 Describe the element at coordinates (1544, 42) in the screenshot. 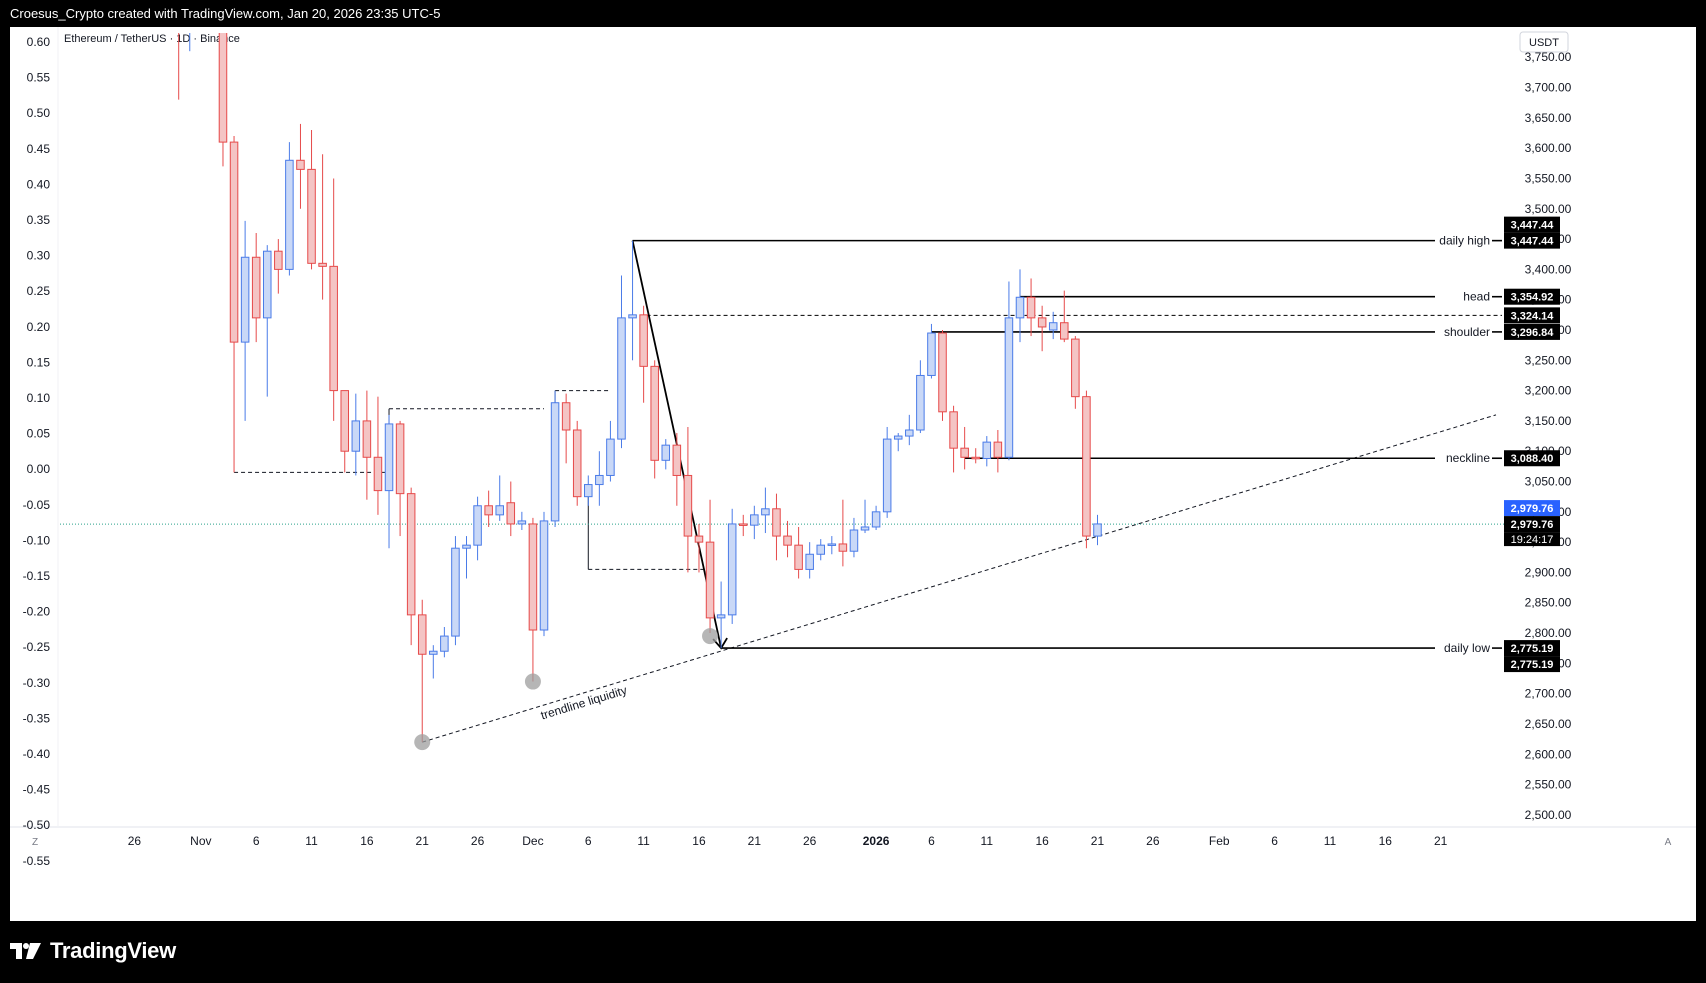

I see `currency-badge` at that location.